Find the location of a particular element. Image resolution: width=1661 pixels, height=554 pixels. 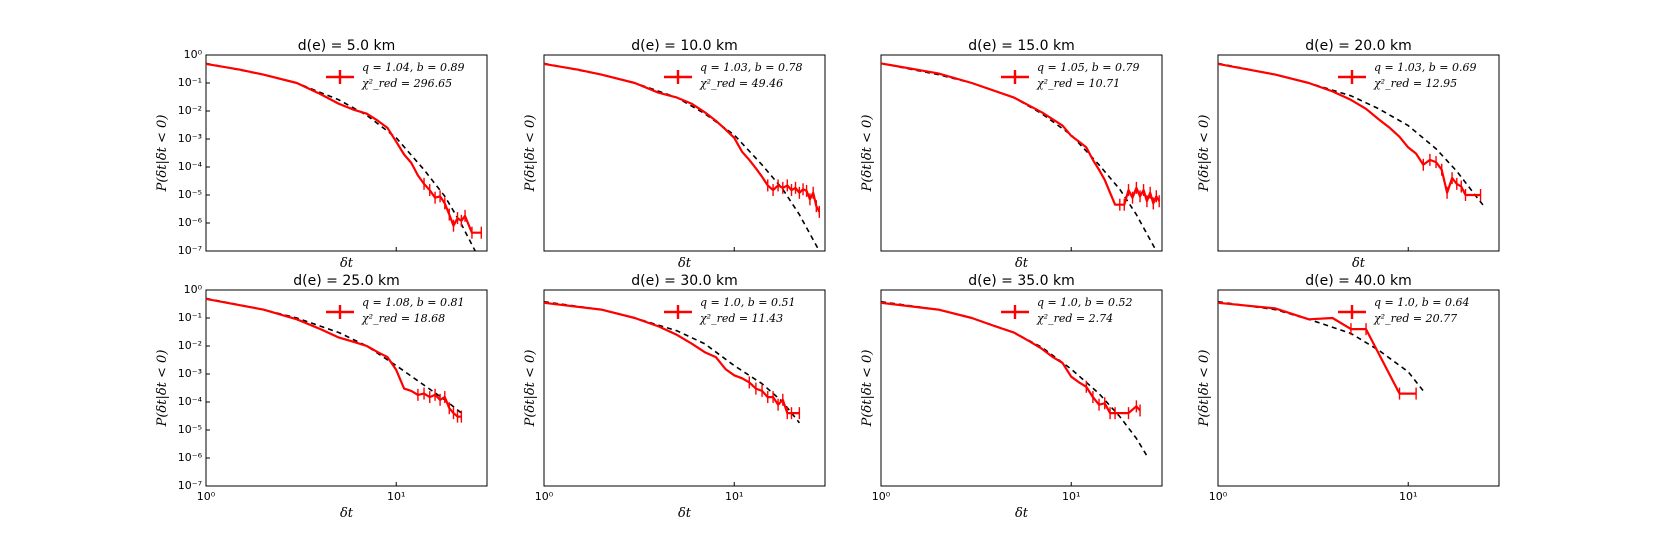

legend-fit-params: q = 1.03, b = 0.69 is located at coordinates (1425, 67).